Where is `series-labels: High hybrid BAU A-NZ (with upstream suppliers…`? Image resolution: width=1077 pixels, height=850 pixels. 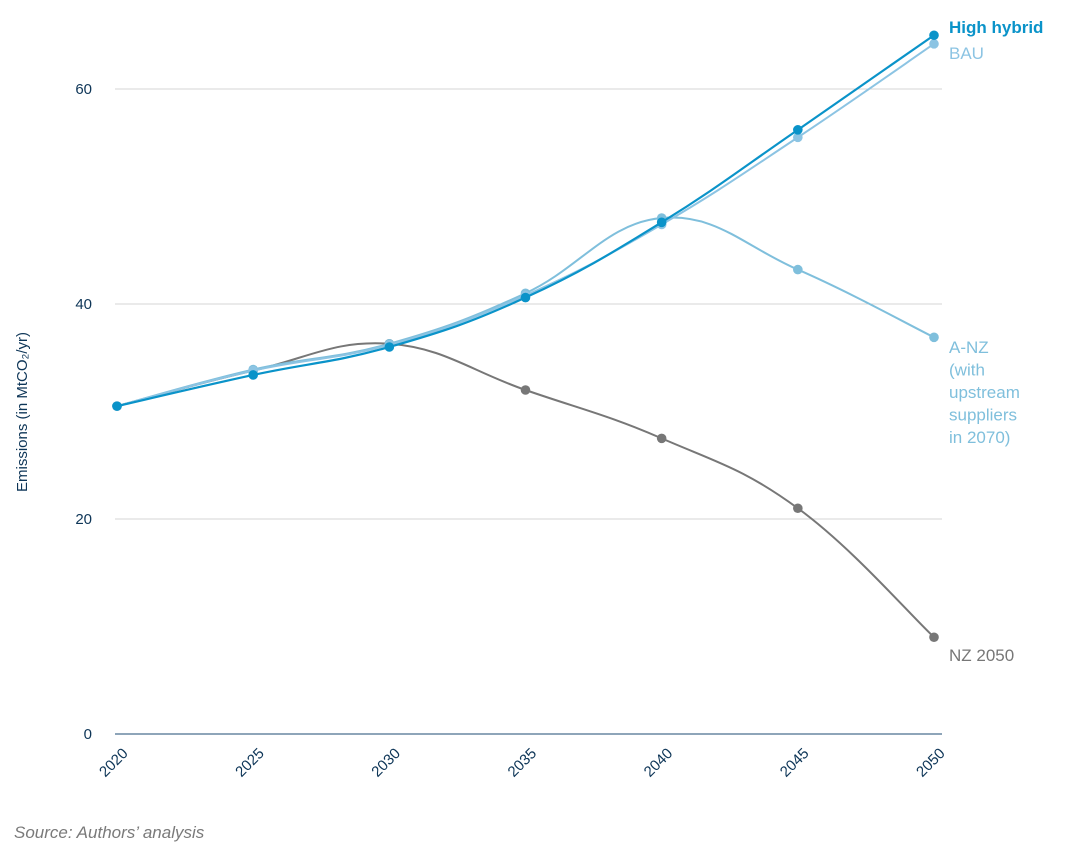
series-labels: High hybrid BAU A-NZ (with upstream suppliers… is located at coordinates (996, 341).